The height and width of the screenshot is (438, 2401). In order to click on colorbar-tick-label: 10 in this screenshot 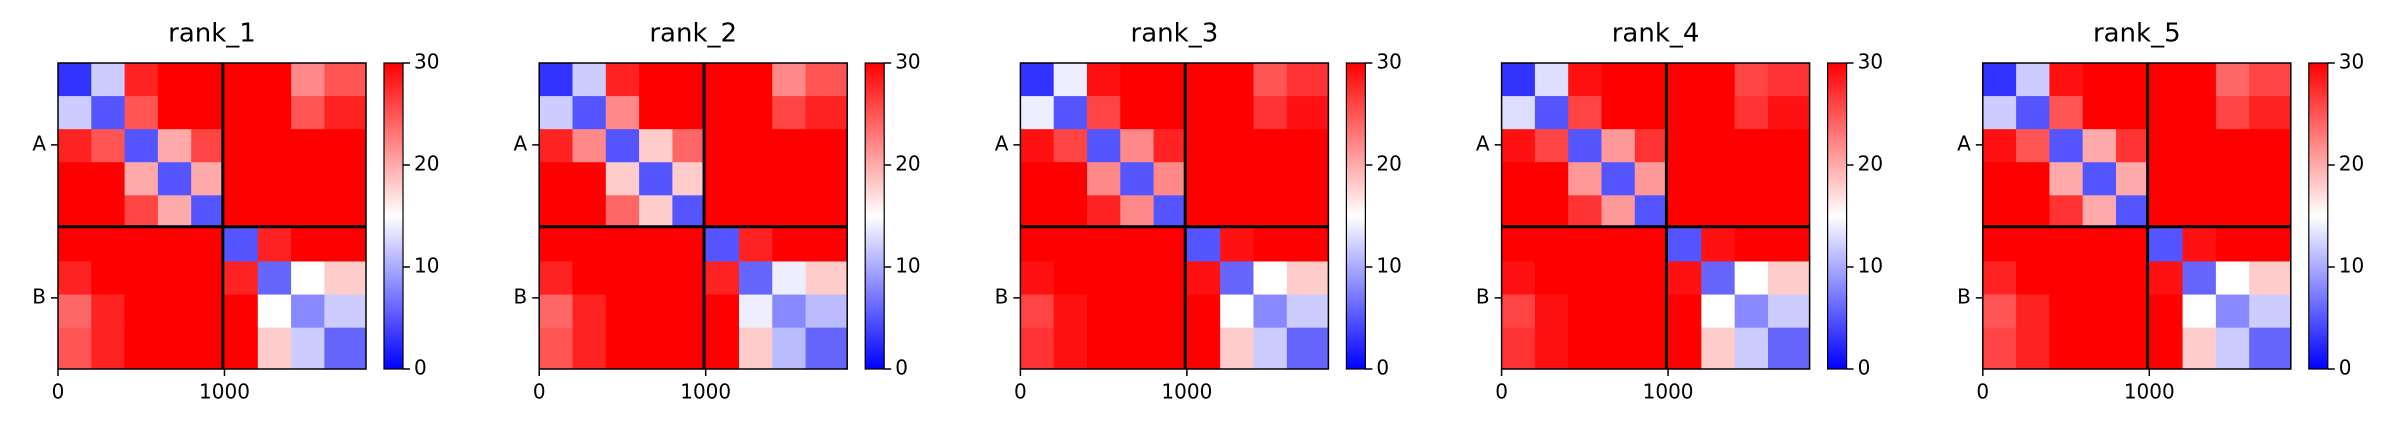, I will do `click(1388, 266)`.